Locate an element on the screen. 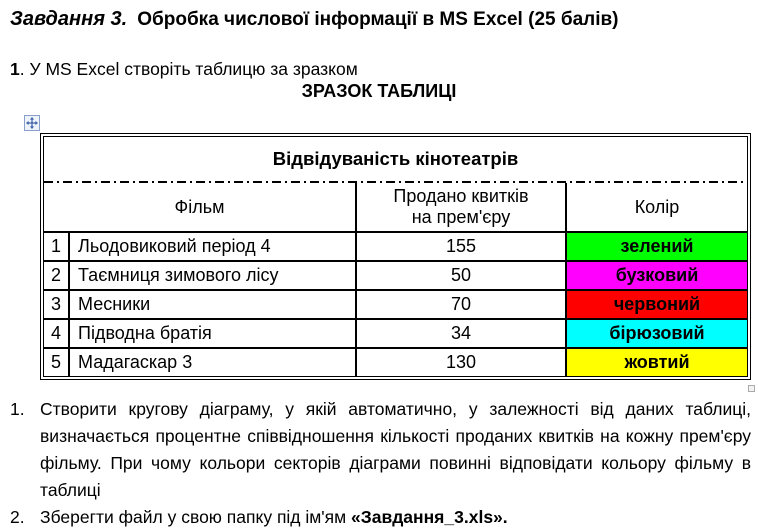 This screenshot has height=531, width=758. column-header-color: Колір is located at coordinates (657, 206).